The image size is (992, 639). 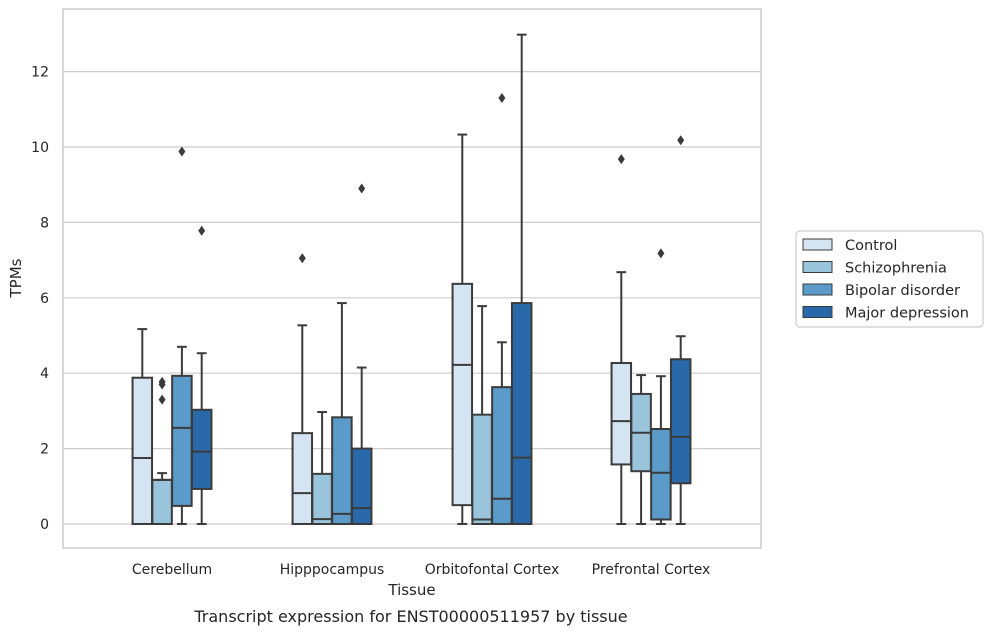 What do you see at coordinates (44, 525) in the screenshot?
I see `y-tick-label: 0` at bounding box center [44, 525].